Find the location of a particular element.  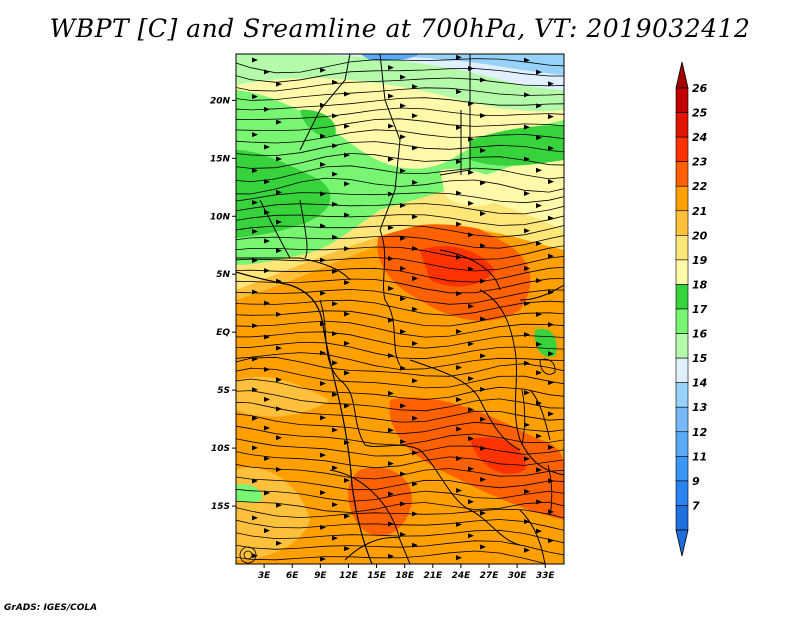

grads-credit: GrADS: IGES/COLA is located at coordinates (51, 608).